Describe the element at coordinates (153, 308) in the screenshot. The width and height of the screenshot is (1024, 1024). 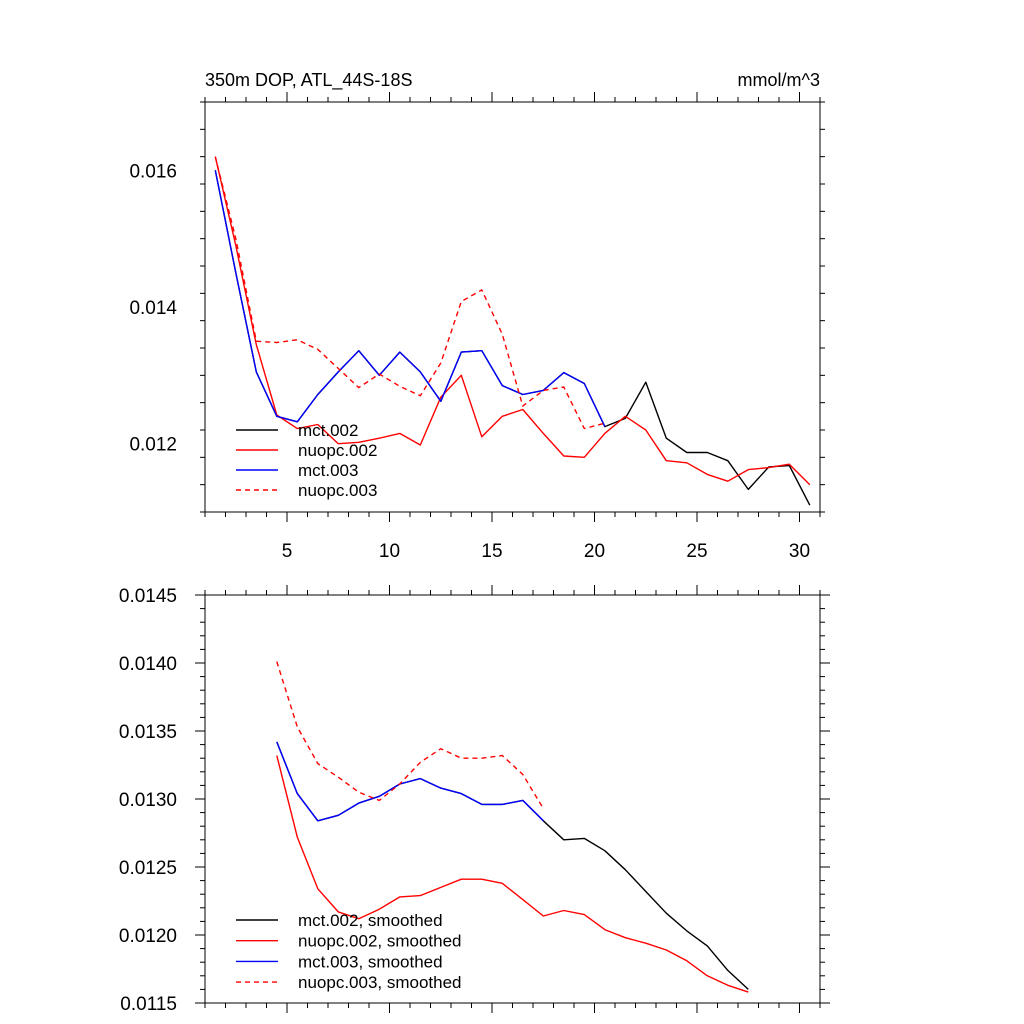
I see `y-tick-label: 0.014` at that location.